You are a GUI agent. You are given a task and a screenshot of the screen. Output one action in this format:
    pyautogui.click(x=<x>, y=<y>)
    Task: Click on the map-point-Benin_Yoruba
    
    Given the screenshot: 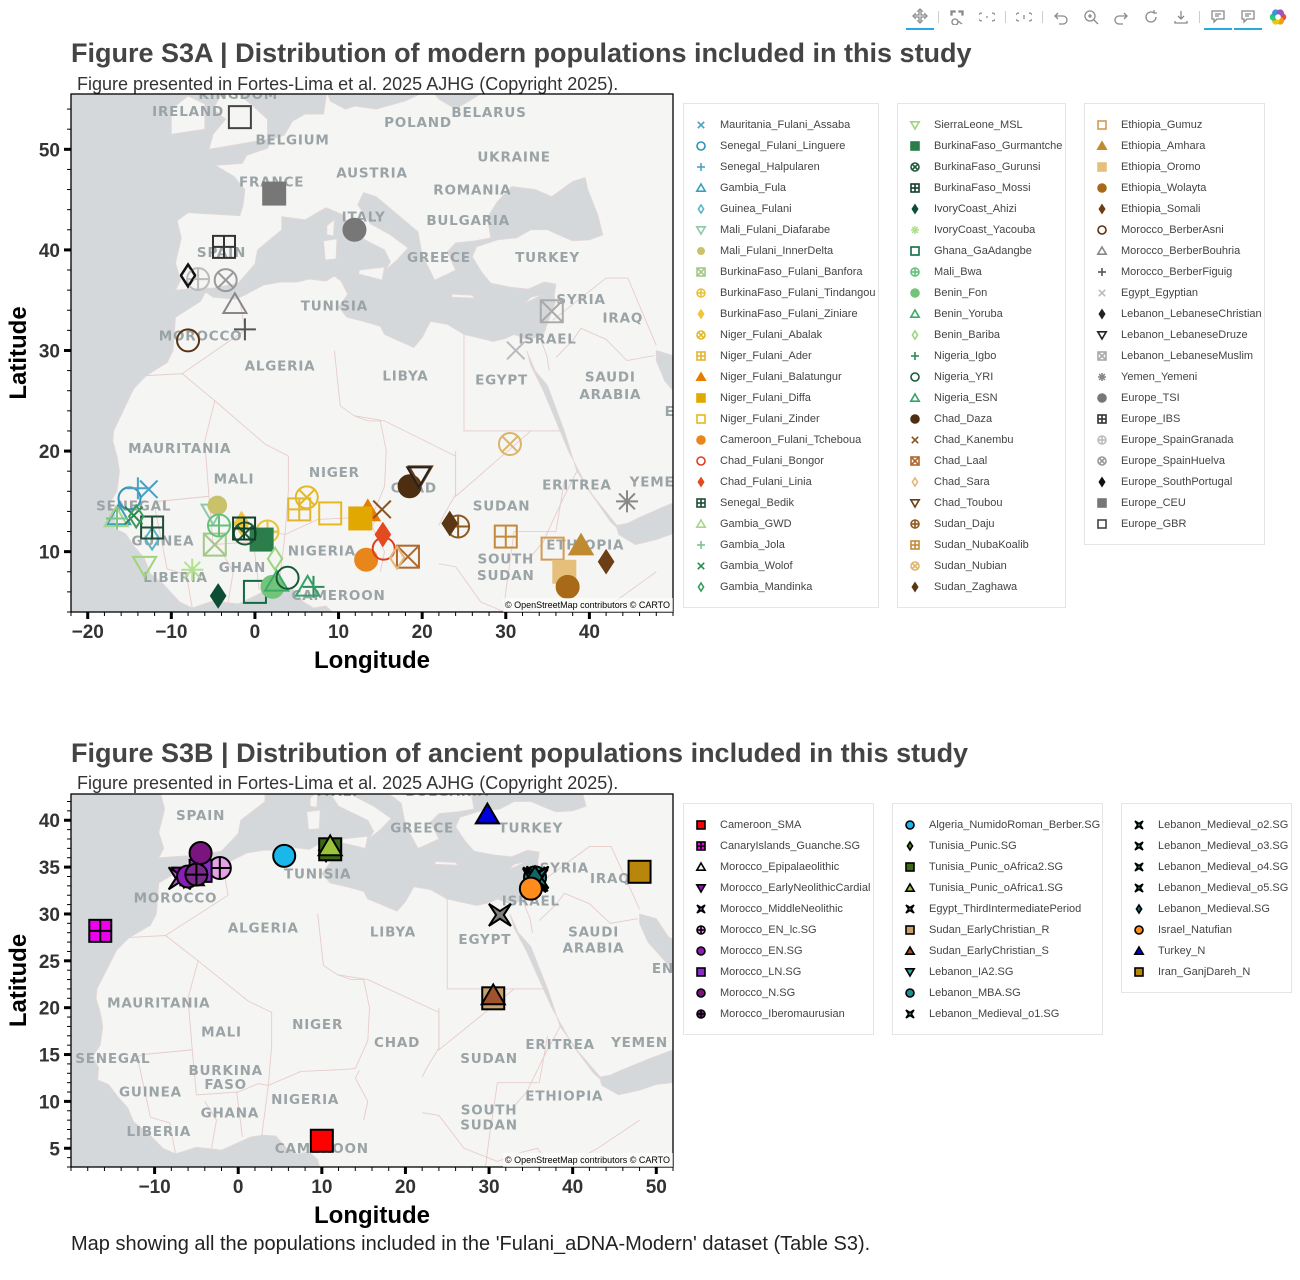 What is the action you would take?
    pyautogui.click(x=276, y=580)
    